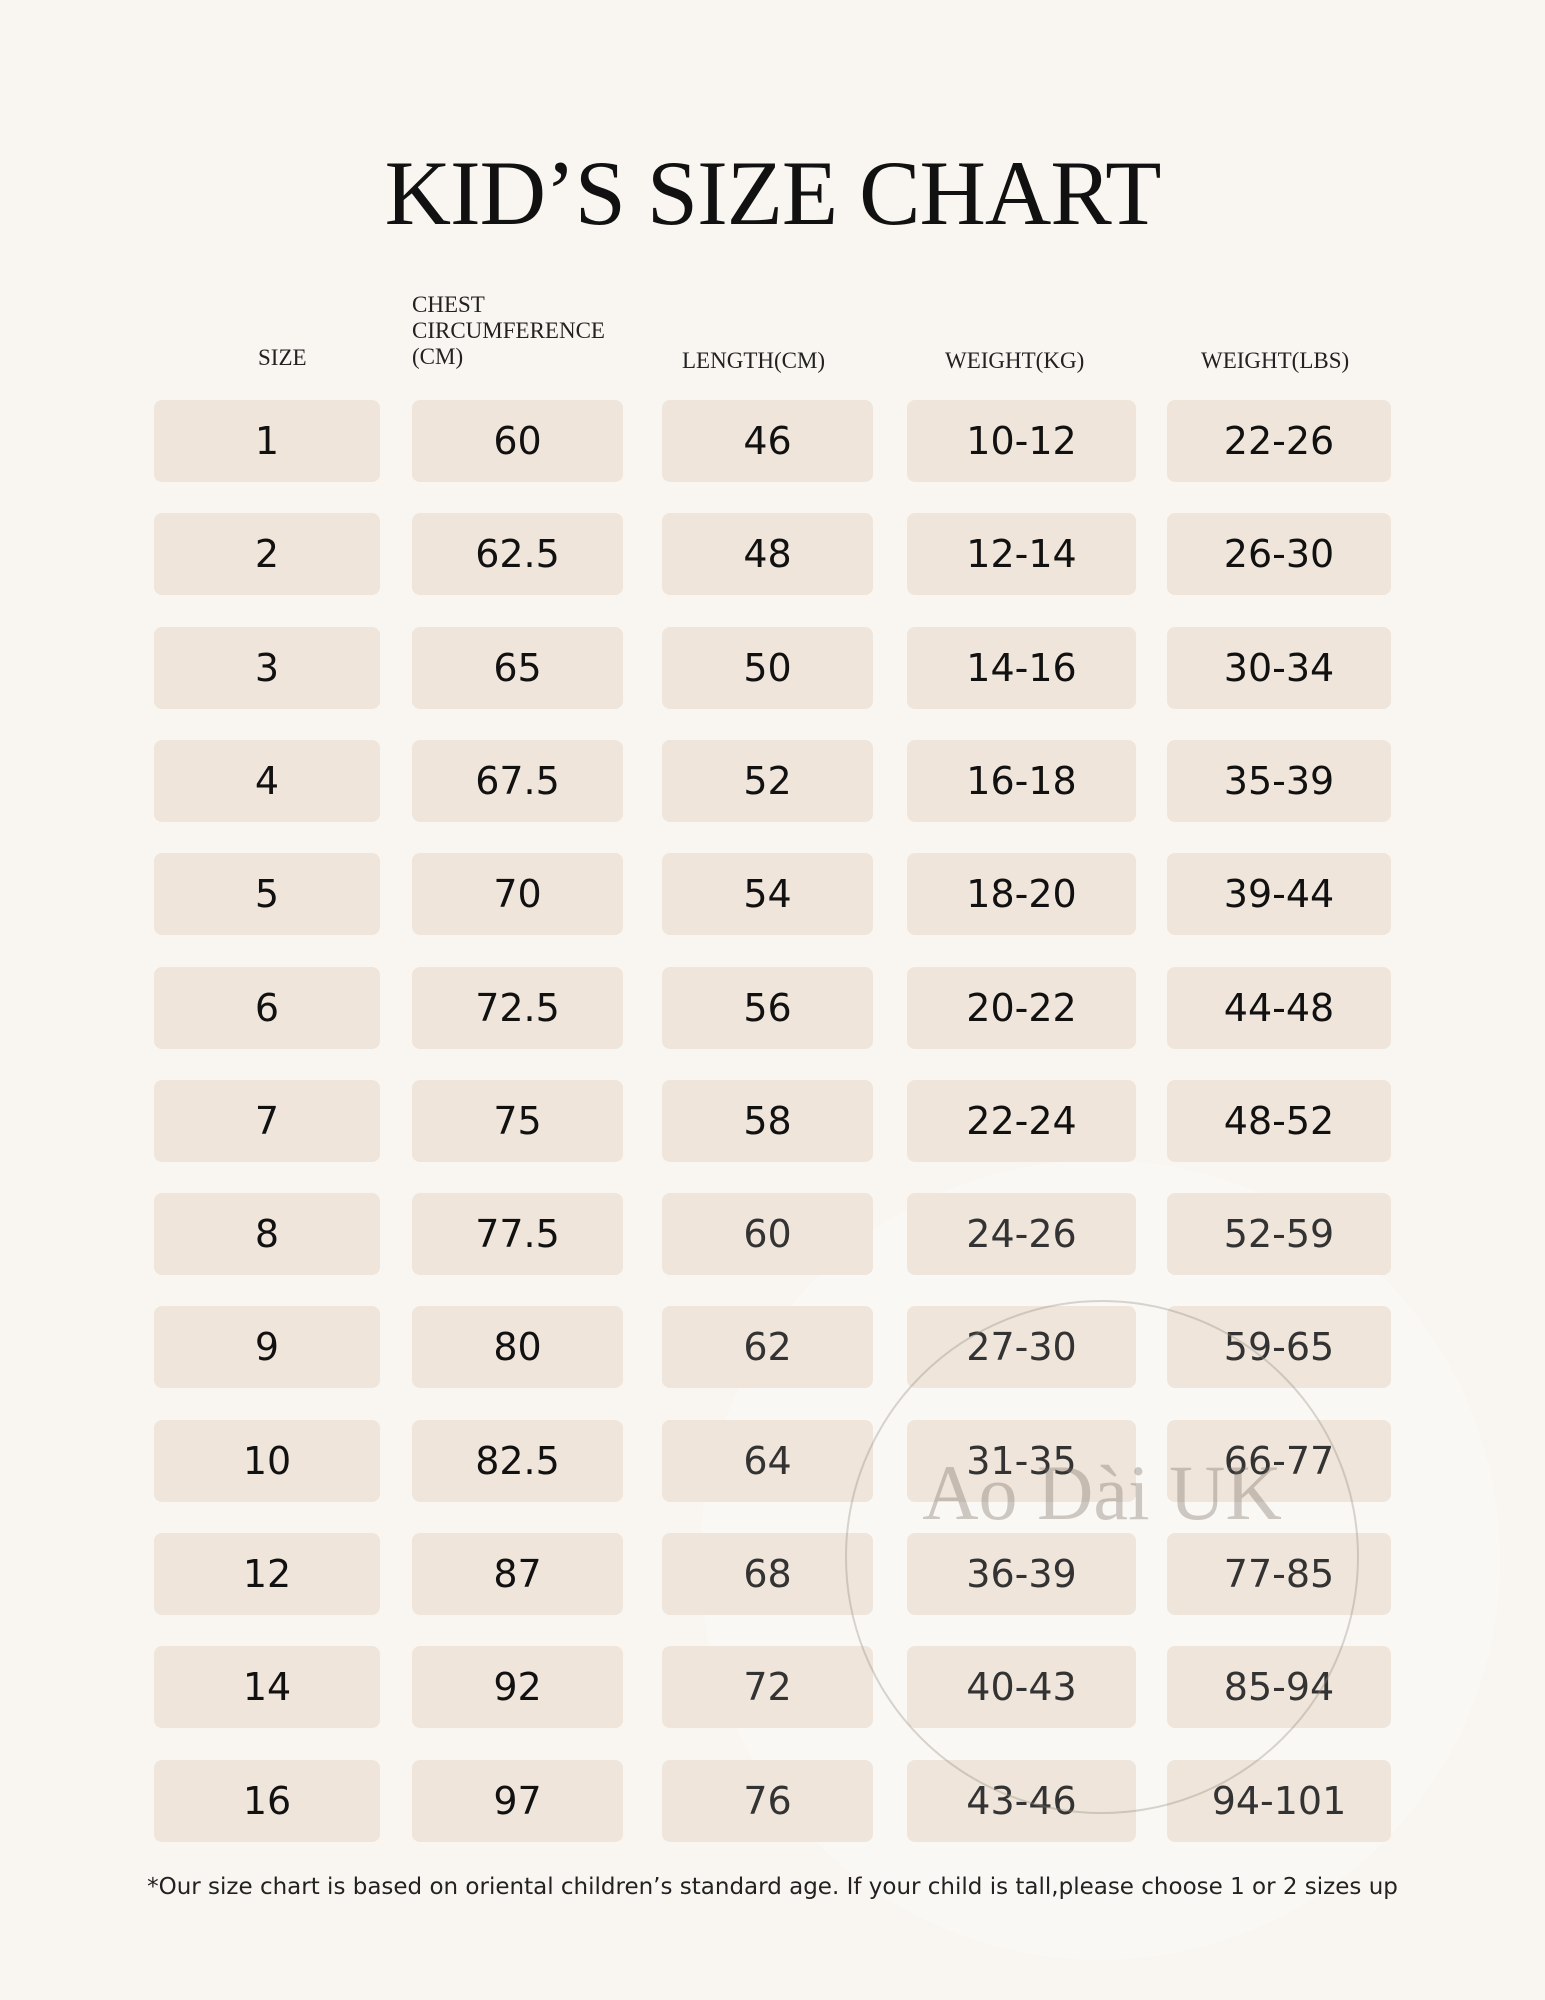  I want to click on cell-weight-lbs: 77-85, so click(1279, 1574).